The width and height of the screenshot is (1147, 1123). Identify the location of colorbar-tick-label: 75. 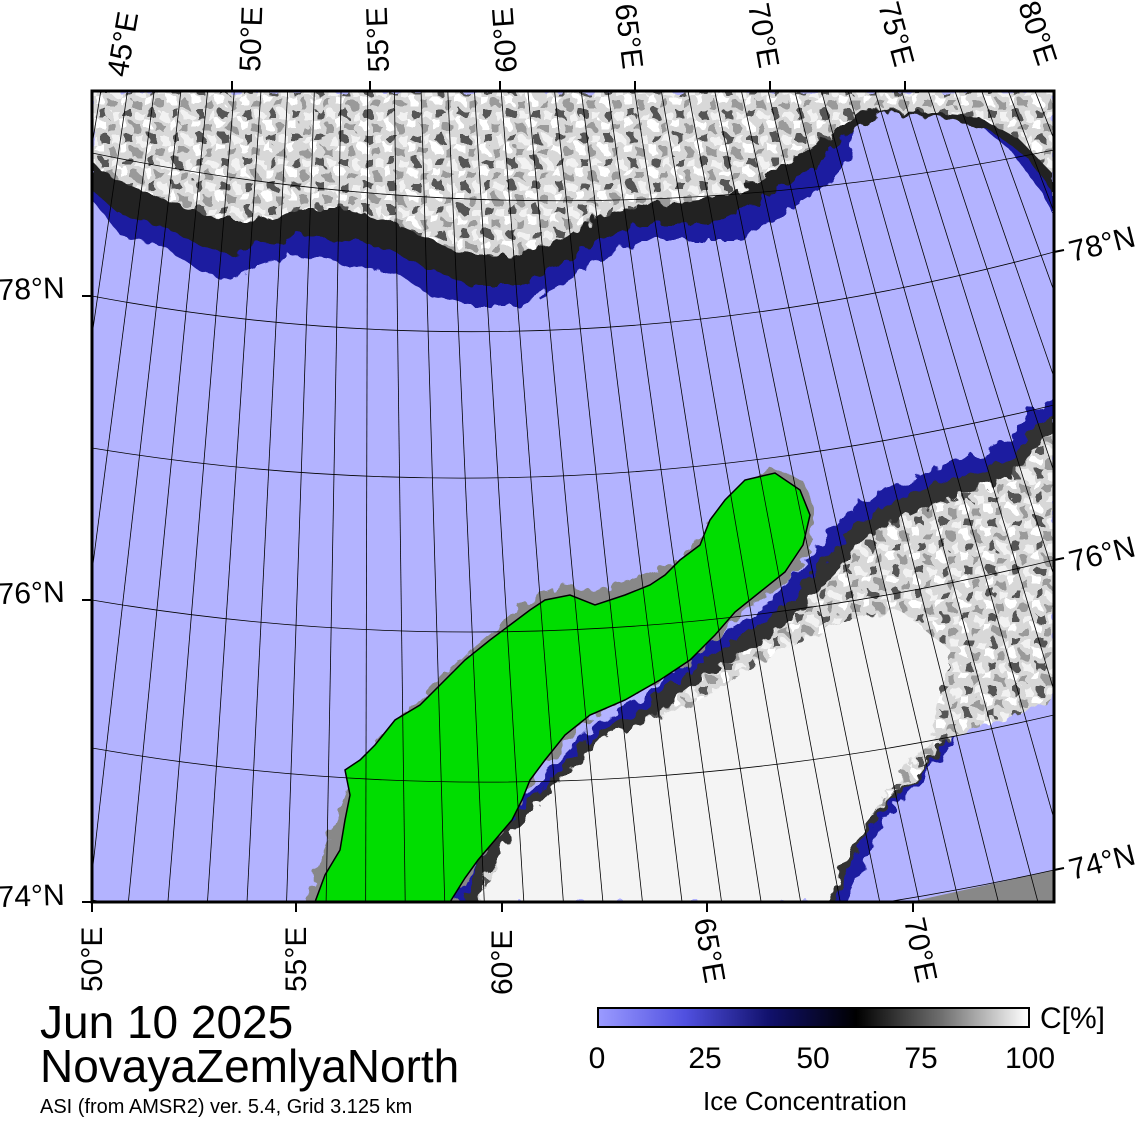
(921, 1058).